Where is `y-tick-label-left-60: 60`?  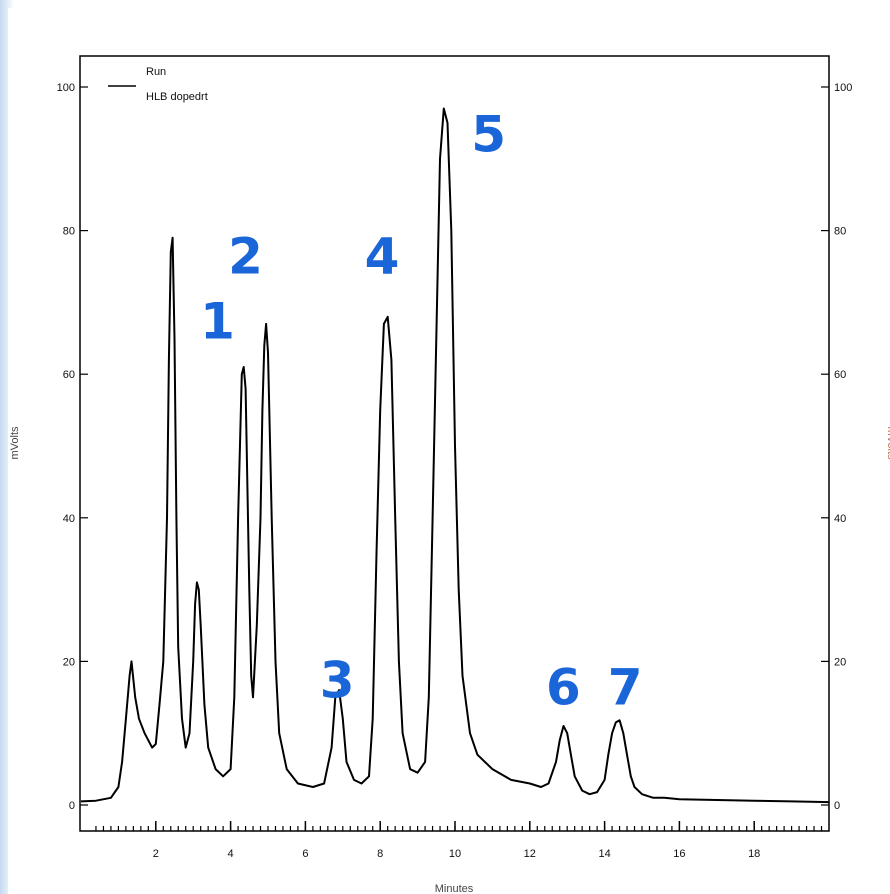
y-tick-label-left-60: 60 is located at coordinates (69, 375).